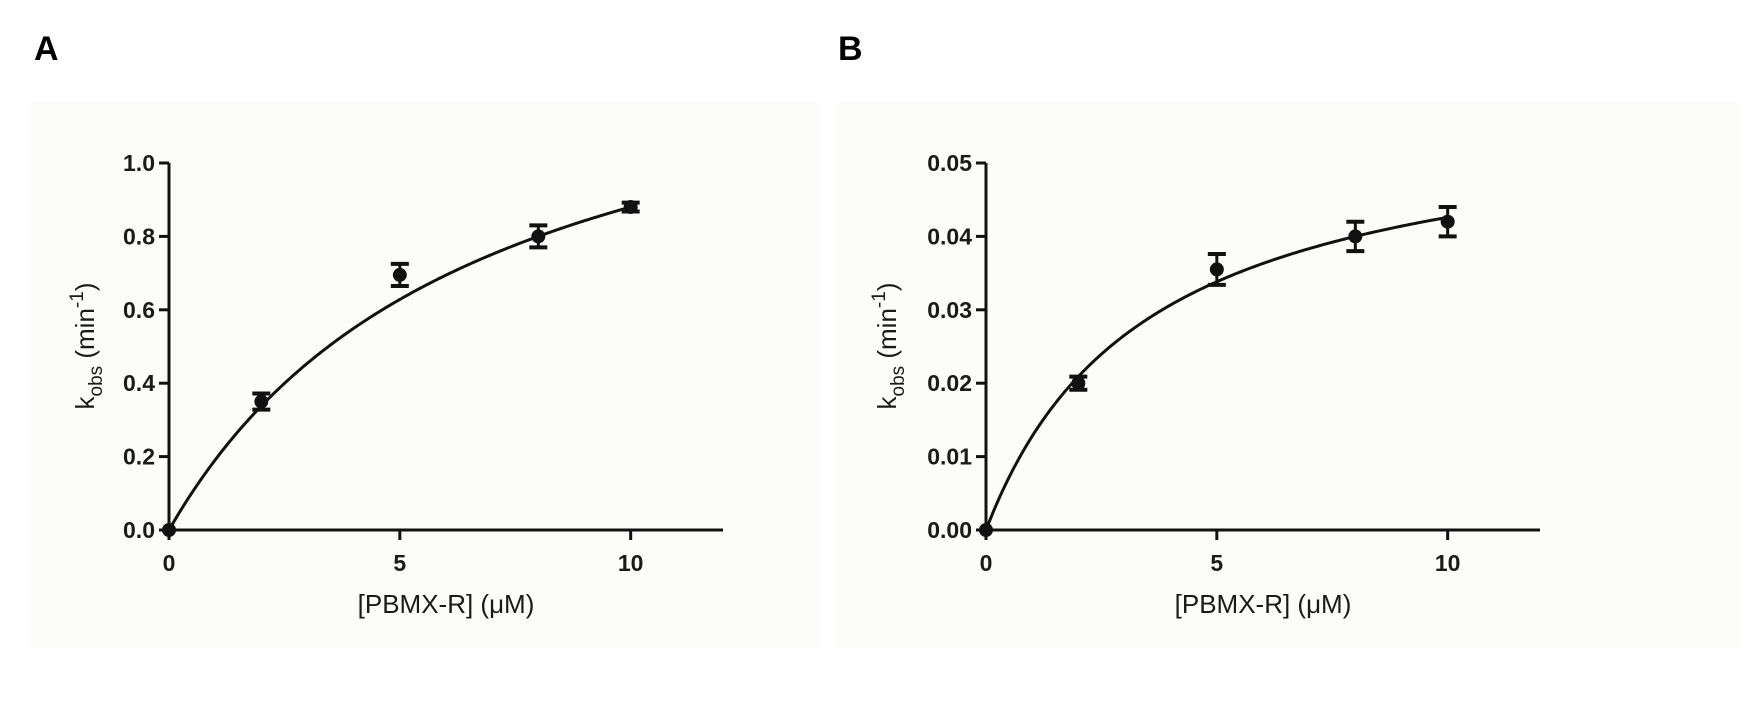 Image resolution: width=1762 pixels, height=726 pixels. I want to click on panel-b-y-axis-title-subscript: obs, so click(898, 381).